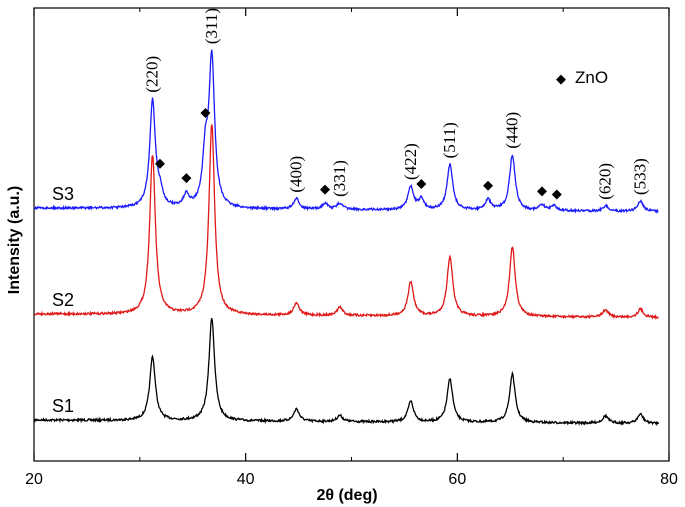 This screenshot has width=685, height=507. I want to click on series-name-s2: S2, so click(63, 300).